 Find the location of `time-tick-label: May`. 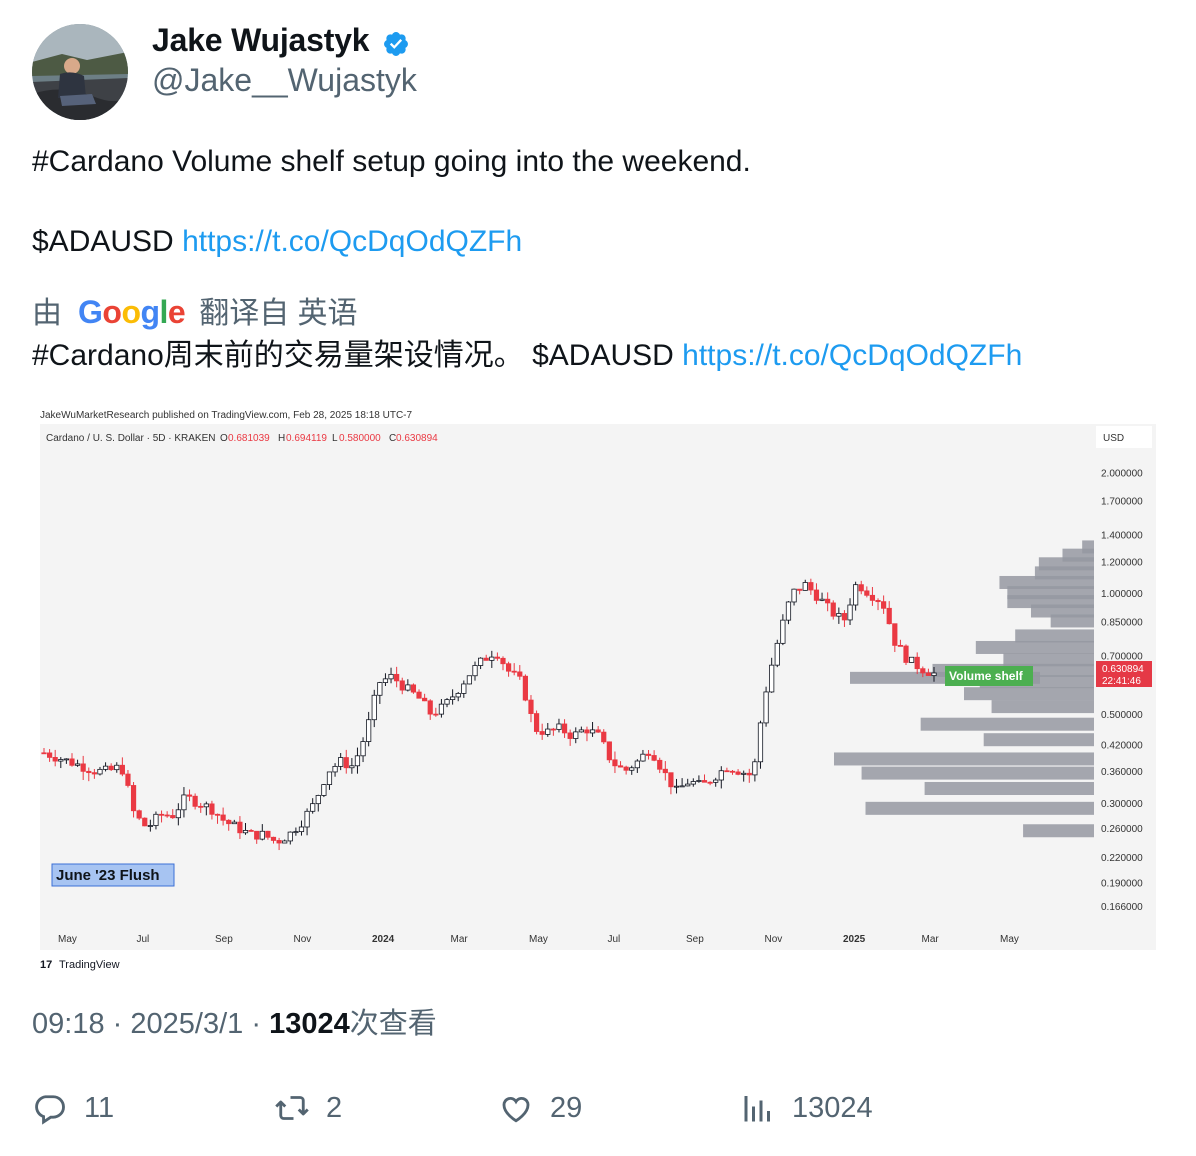

time-tick-label: May is located at coordinates (67, 939).